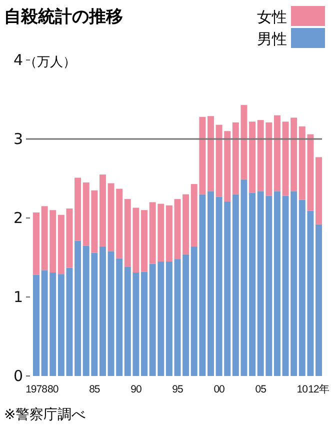 The width and height of the screenshot is (331, 425). I want to click on legend-label: 男性, so click(272, 39).